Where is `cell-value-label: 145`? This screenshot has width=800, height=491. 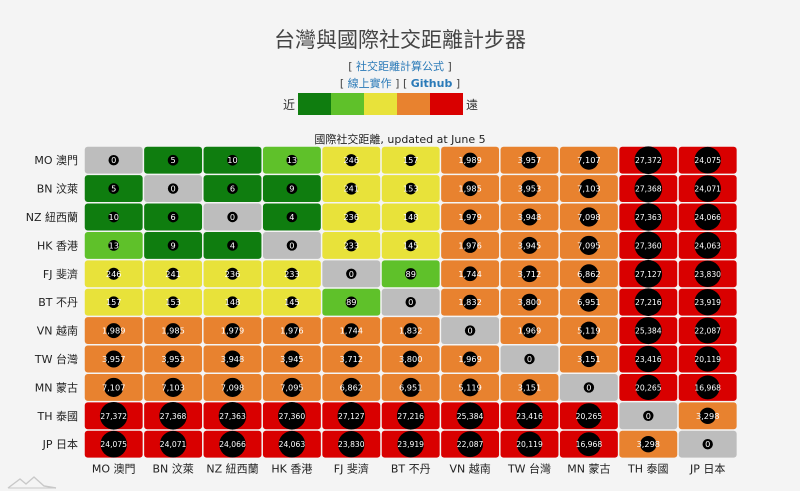 cell-value-label: 145 is located at coordinates (411, 245).